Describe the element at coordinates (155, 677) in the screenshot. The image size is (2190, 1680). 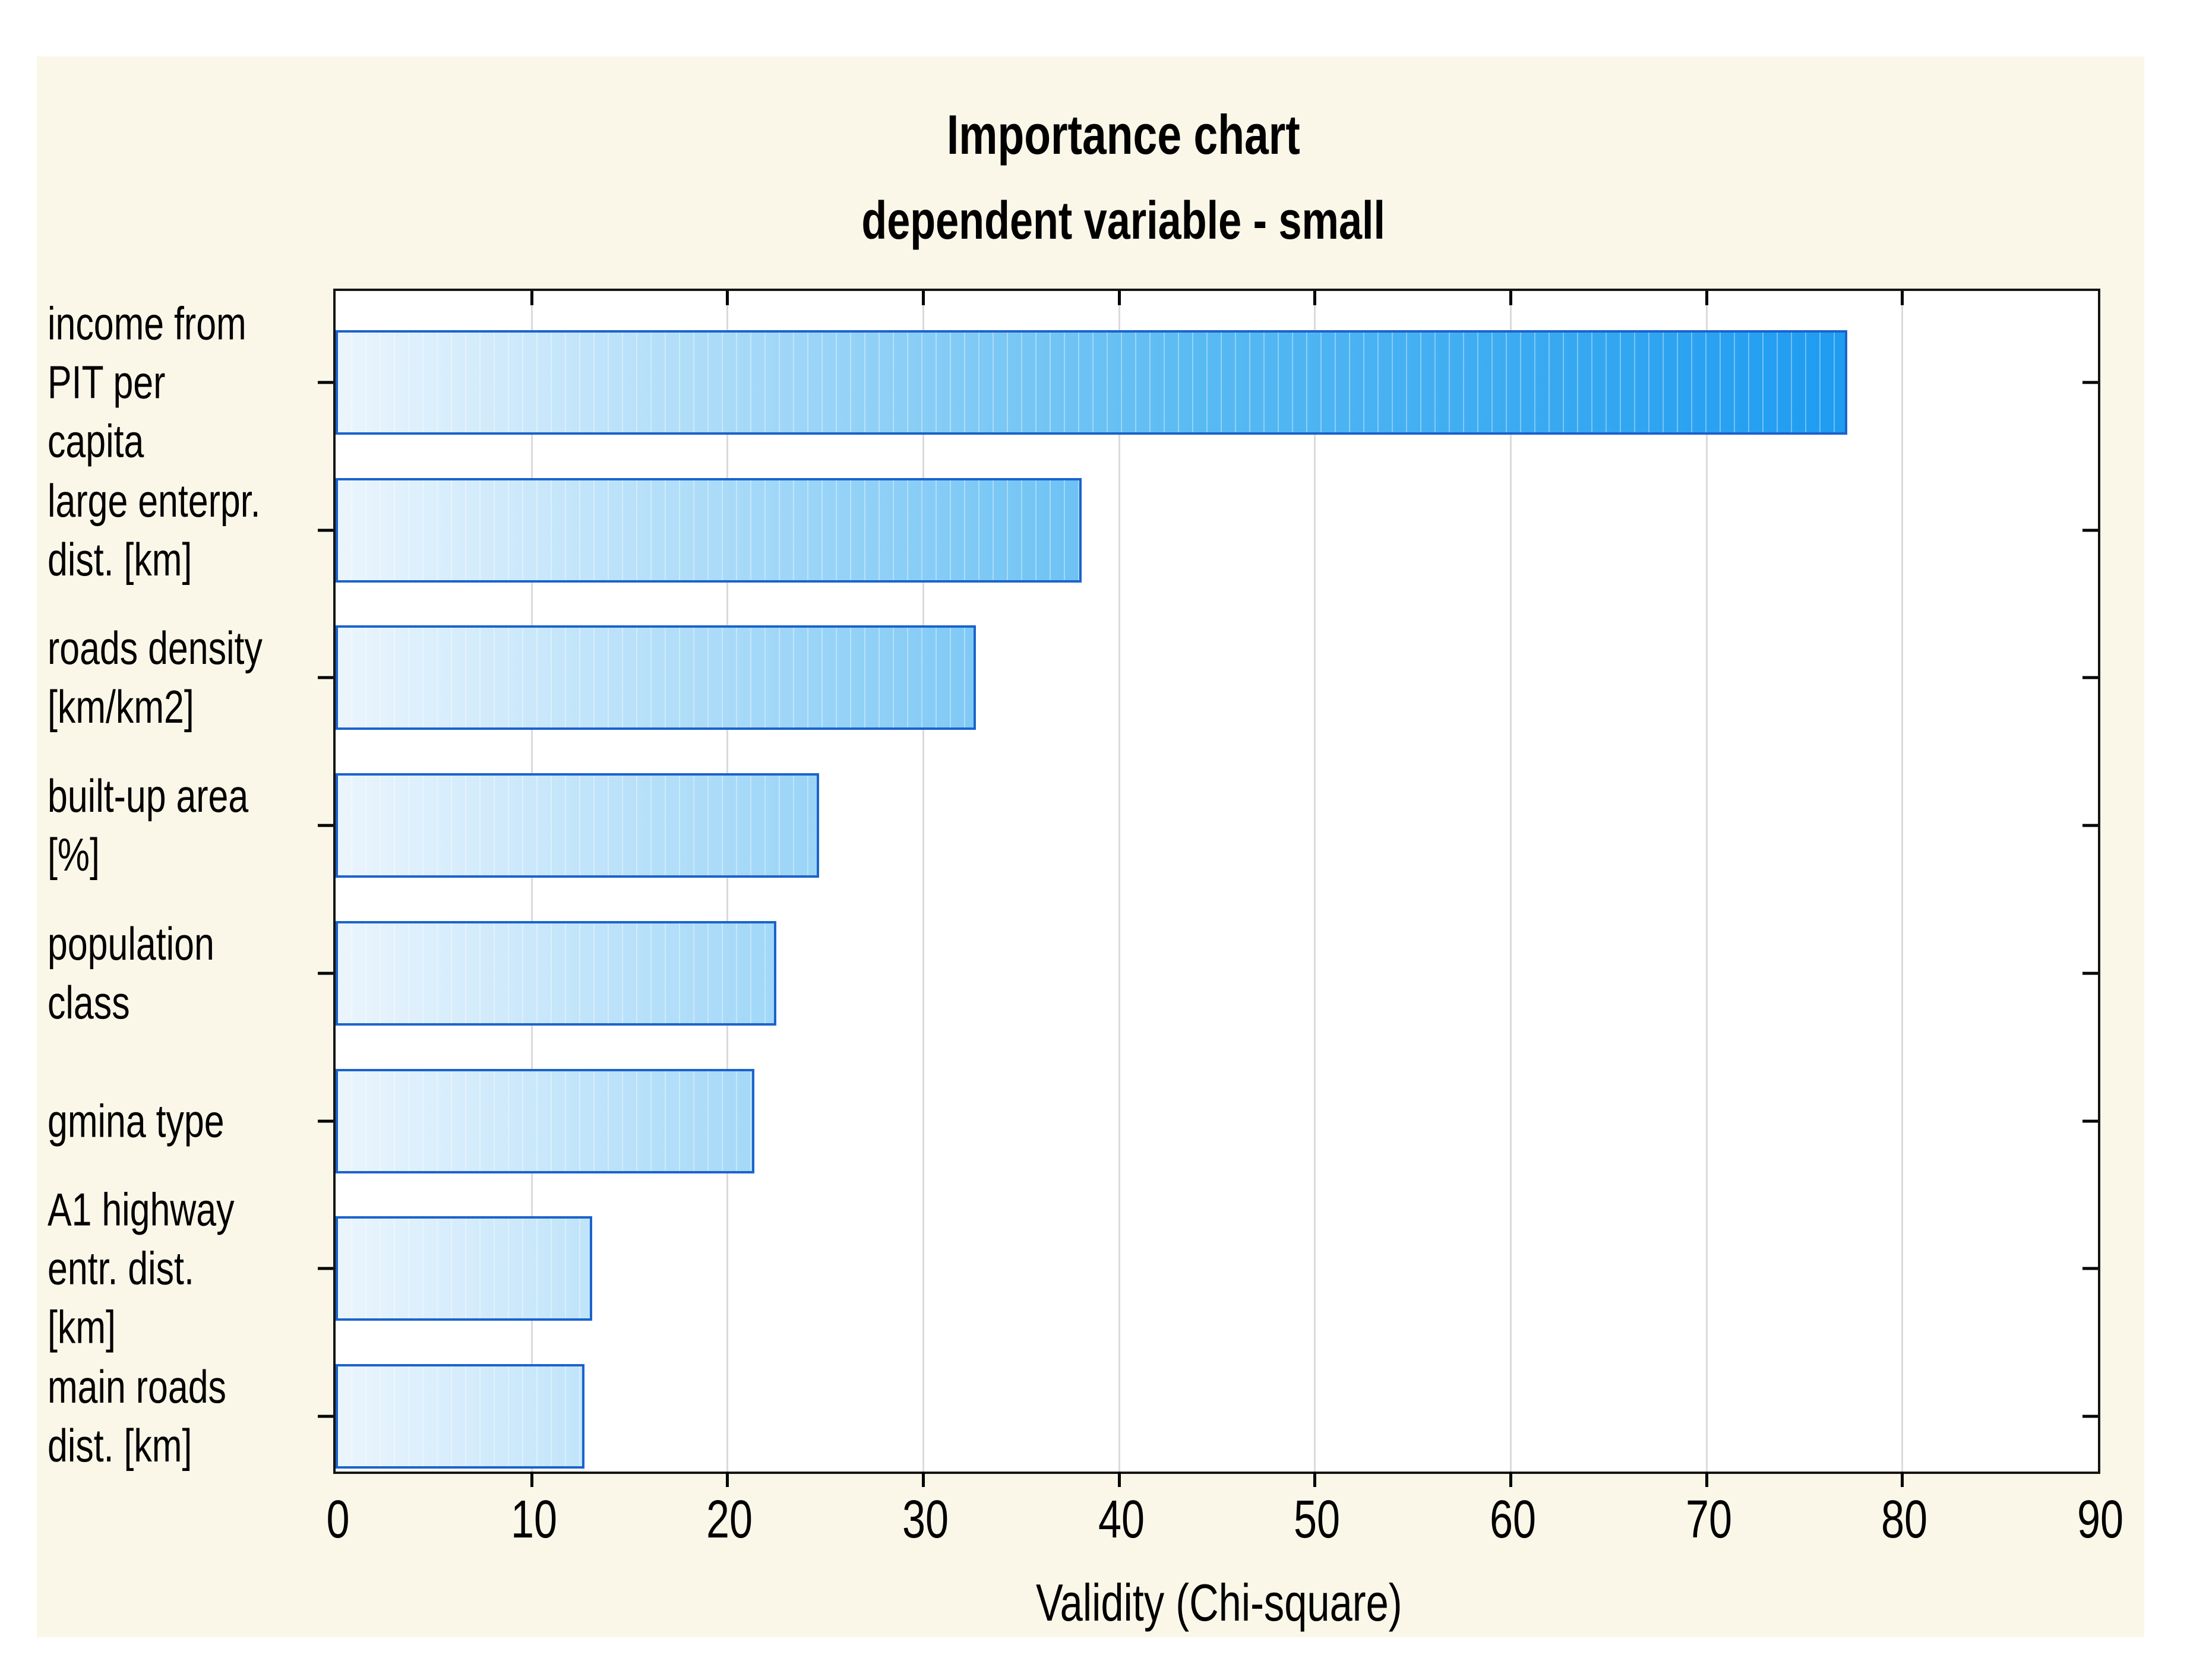
I see `category-label-text: roads density [km/km2]` at that location.